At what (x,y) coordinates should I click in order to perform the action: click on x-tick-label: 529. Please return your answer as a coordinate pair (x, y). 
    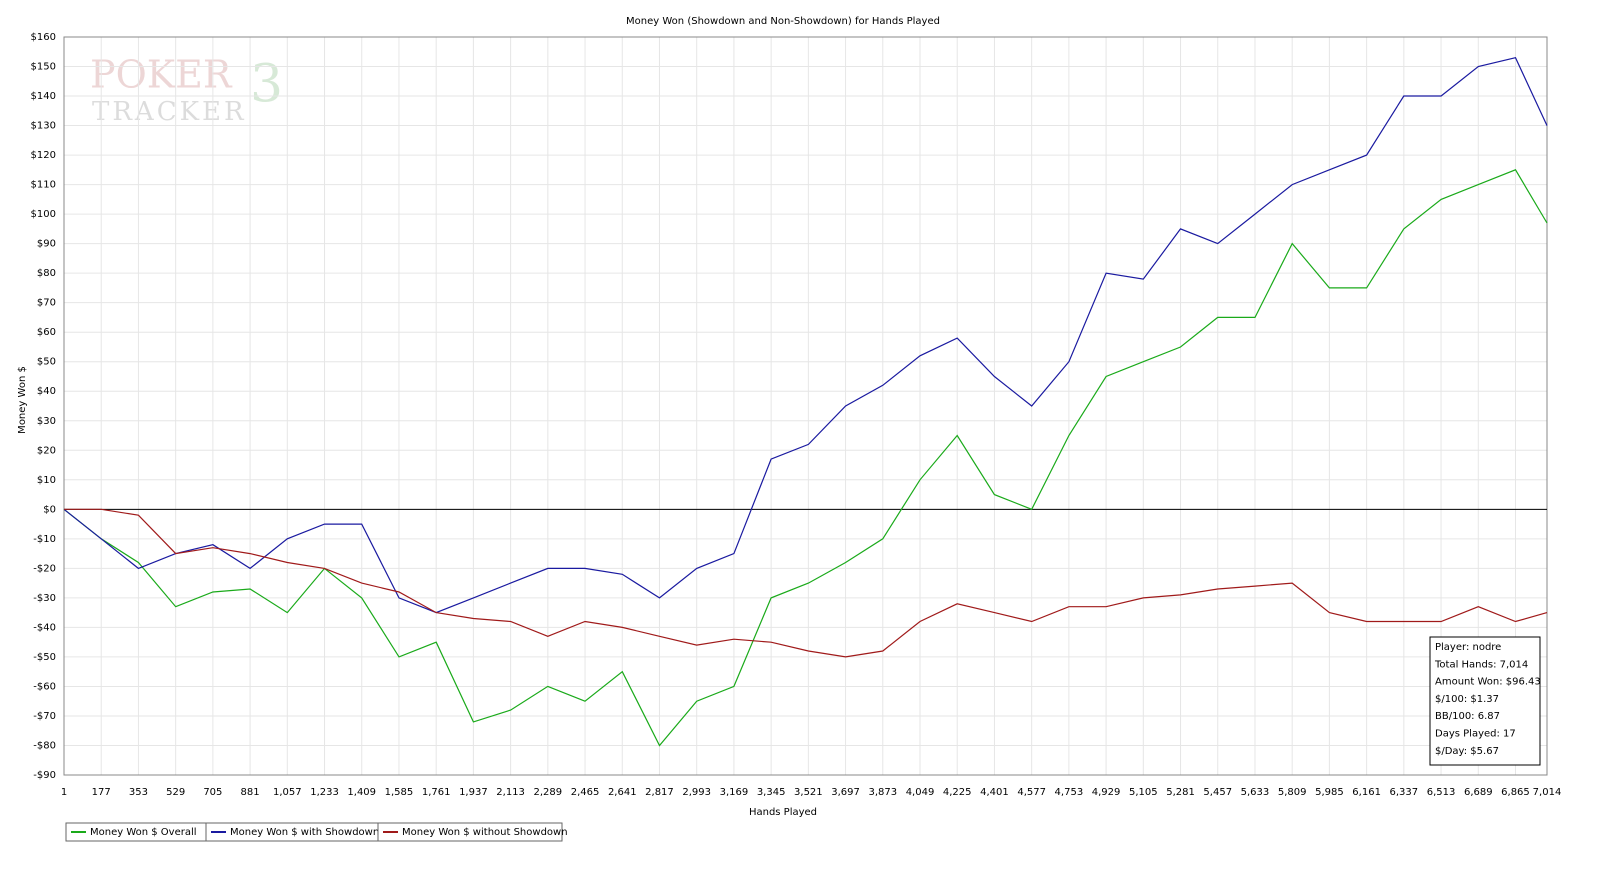
    Looking at the image, I should click on (175, 792).